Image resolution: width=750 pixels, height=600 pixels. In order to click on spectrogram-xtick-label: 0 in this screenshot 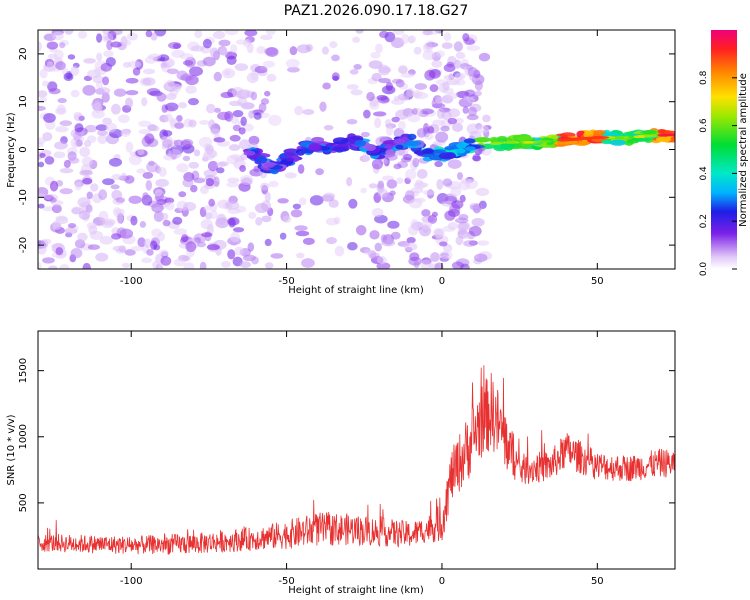, I will do `click(442, 281)`.